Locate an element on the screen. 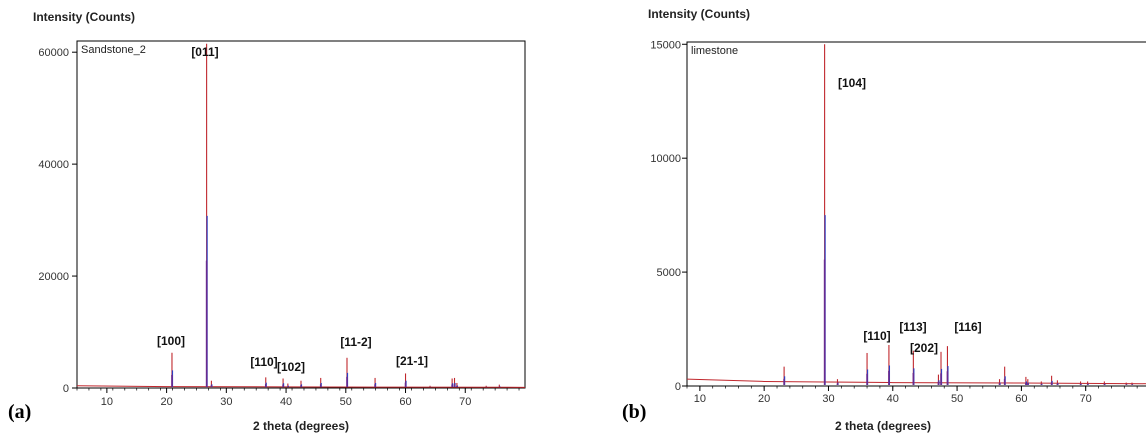  y-tick-label: 5000 is located at coordinates (669, 273).